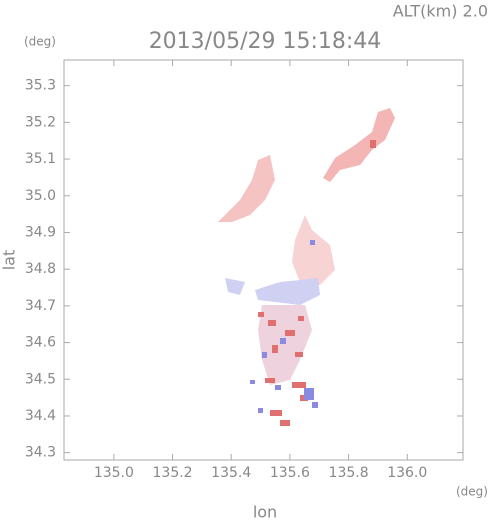 Image resolution: width=491 pixels, height=521 pixels. Describe the element at coordinates (265, 512) in the screenshot. I see `x-axis-label: lon` at that location.